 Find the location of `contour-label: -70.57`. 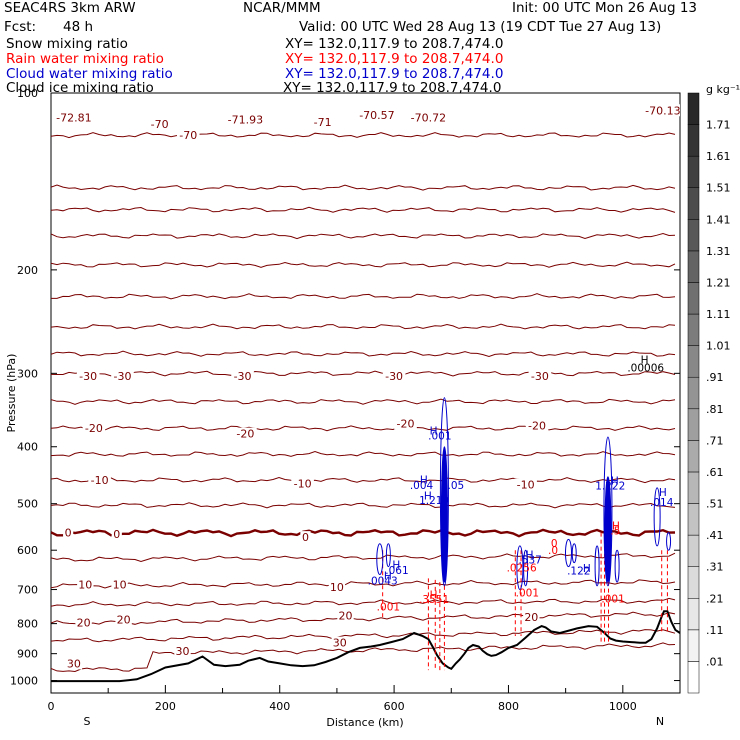

contour-label: -70.57 is located at coordinates (376, 115).